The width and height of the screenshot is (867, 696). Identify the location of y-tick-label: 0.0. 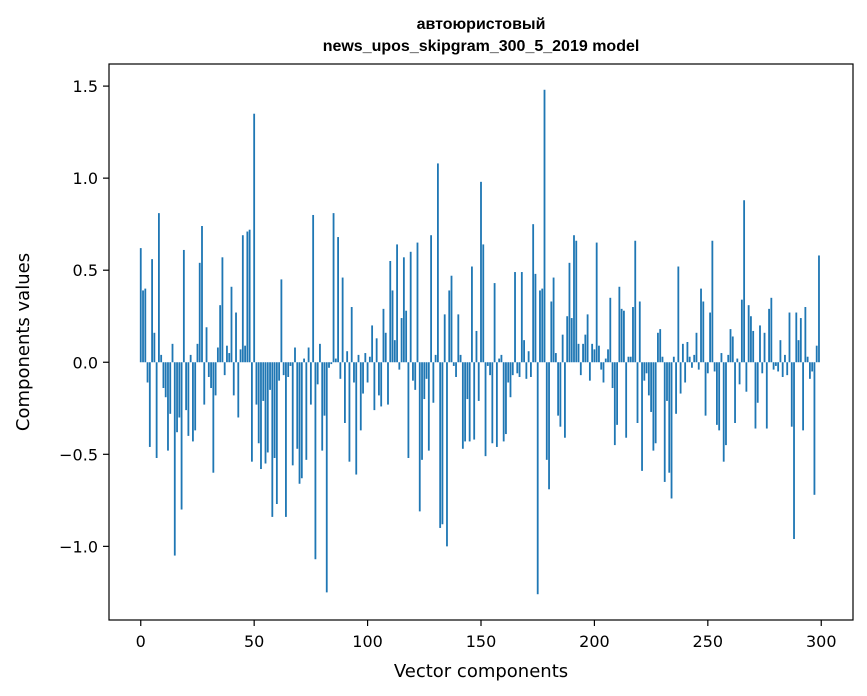
(85, 362).